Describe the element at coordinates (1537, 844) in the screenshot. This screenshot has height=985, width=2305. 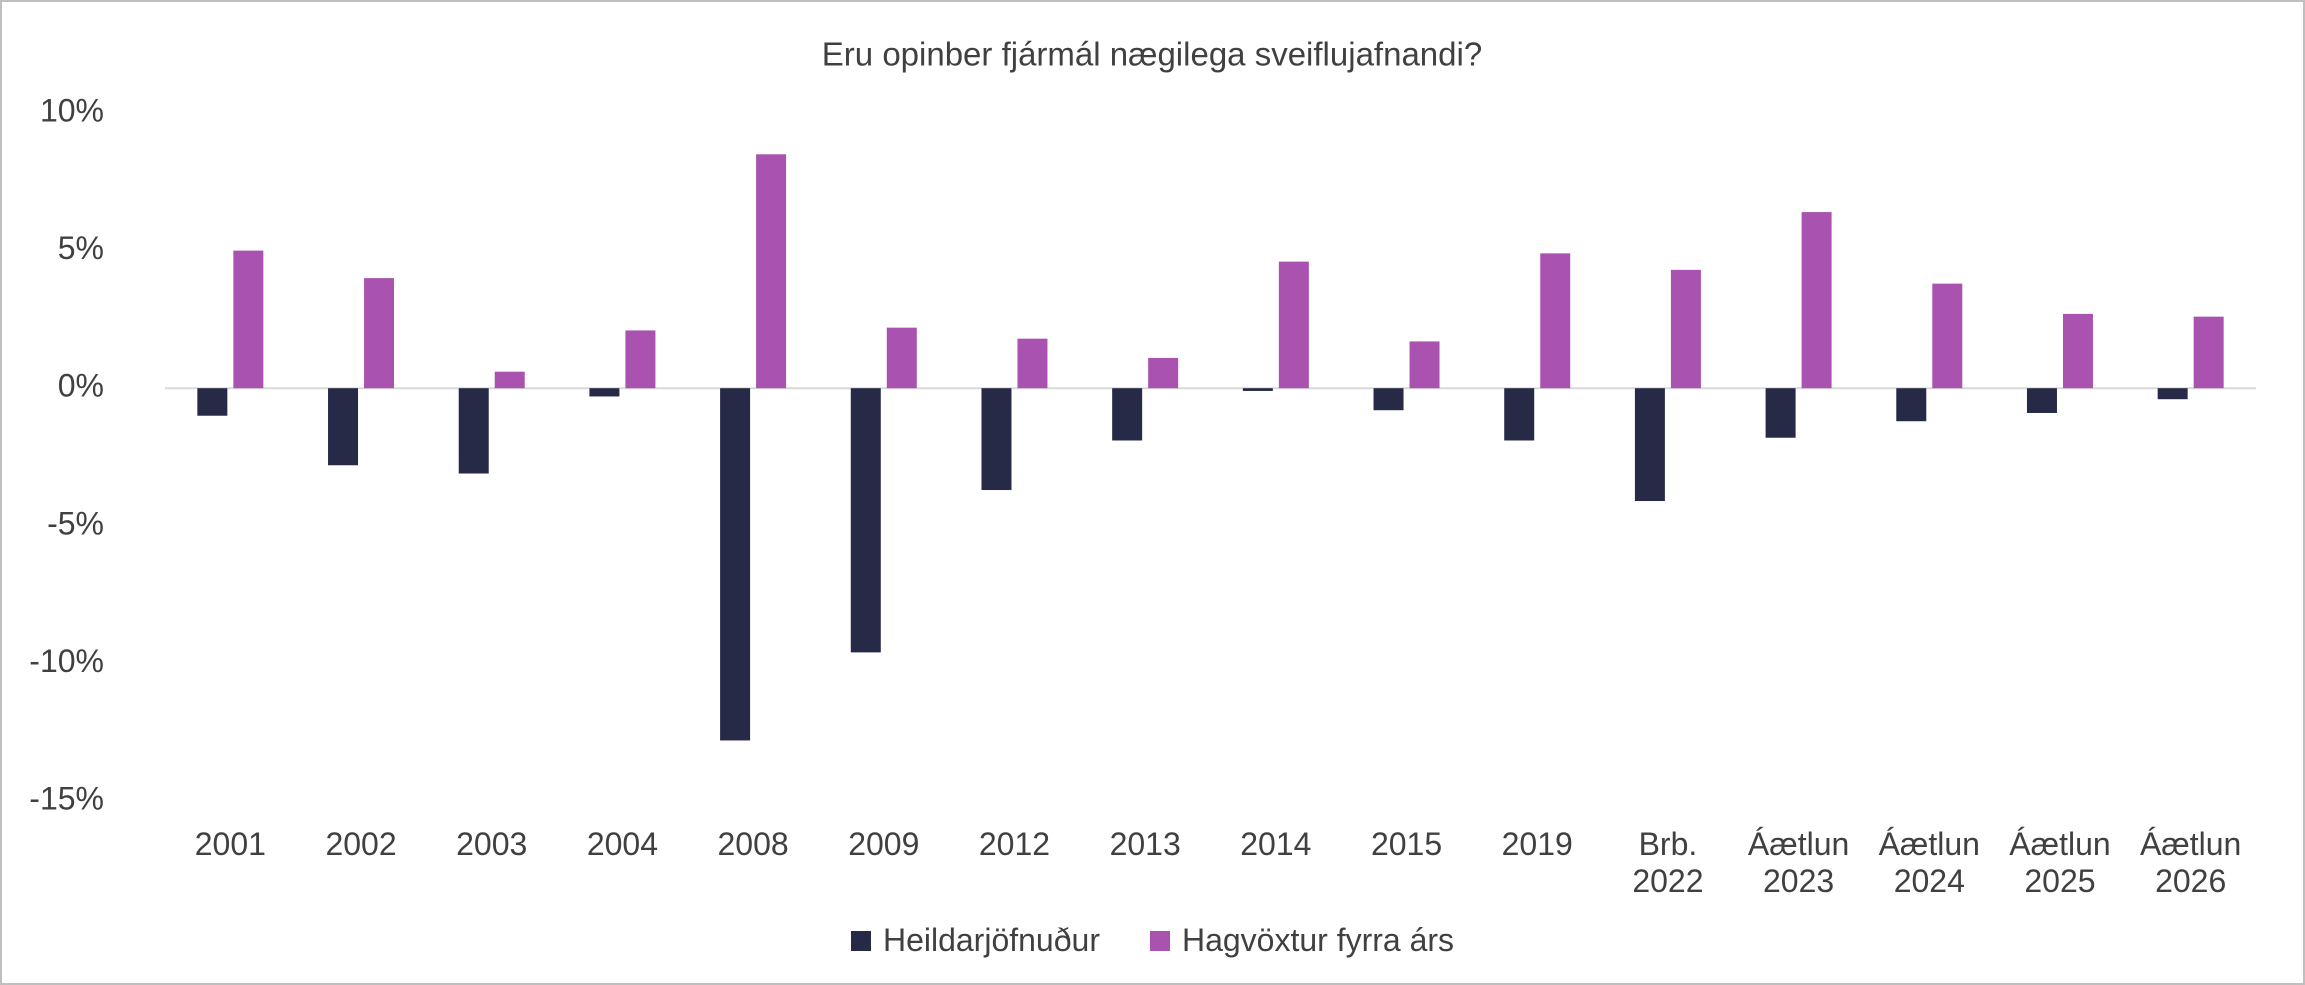
I see `x-tick-label: 2019` at that location.